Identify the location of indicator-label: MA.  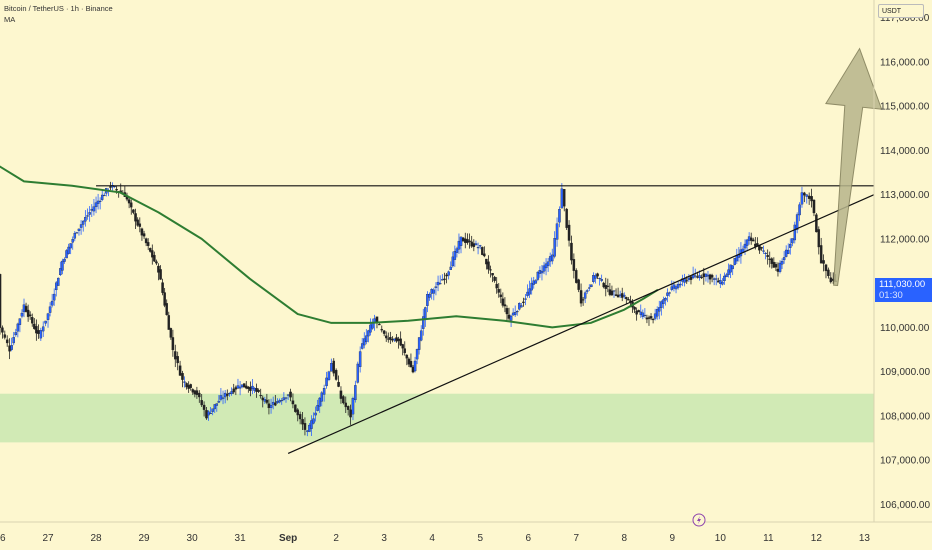
(10, 19).